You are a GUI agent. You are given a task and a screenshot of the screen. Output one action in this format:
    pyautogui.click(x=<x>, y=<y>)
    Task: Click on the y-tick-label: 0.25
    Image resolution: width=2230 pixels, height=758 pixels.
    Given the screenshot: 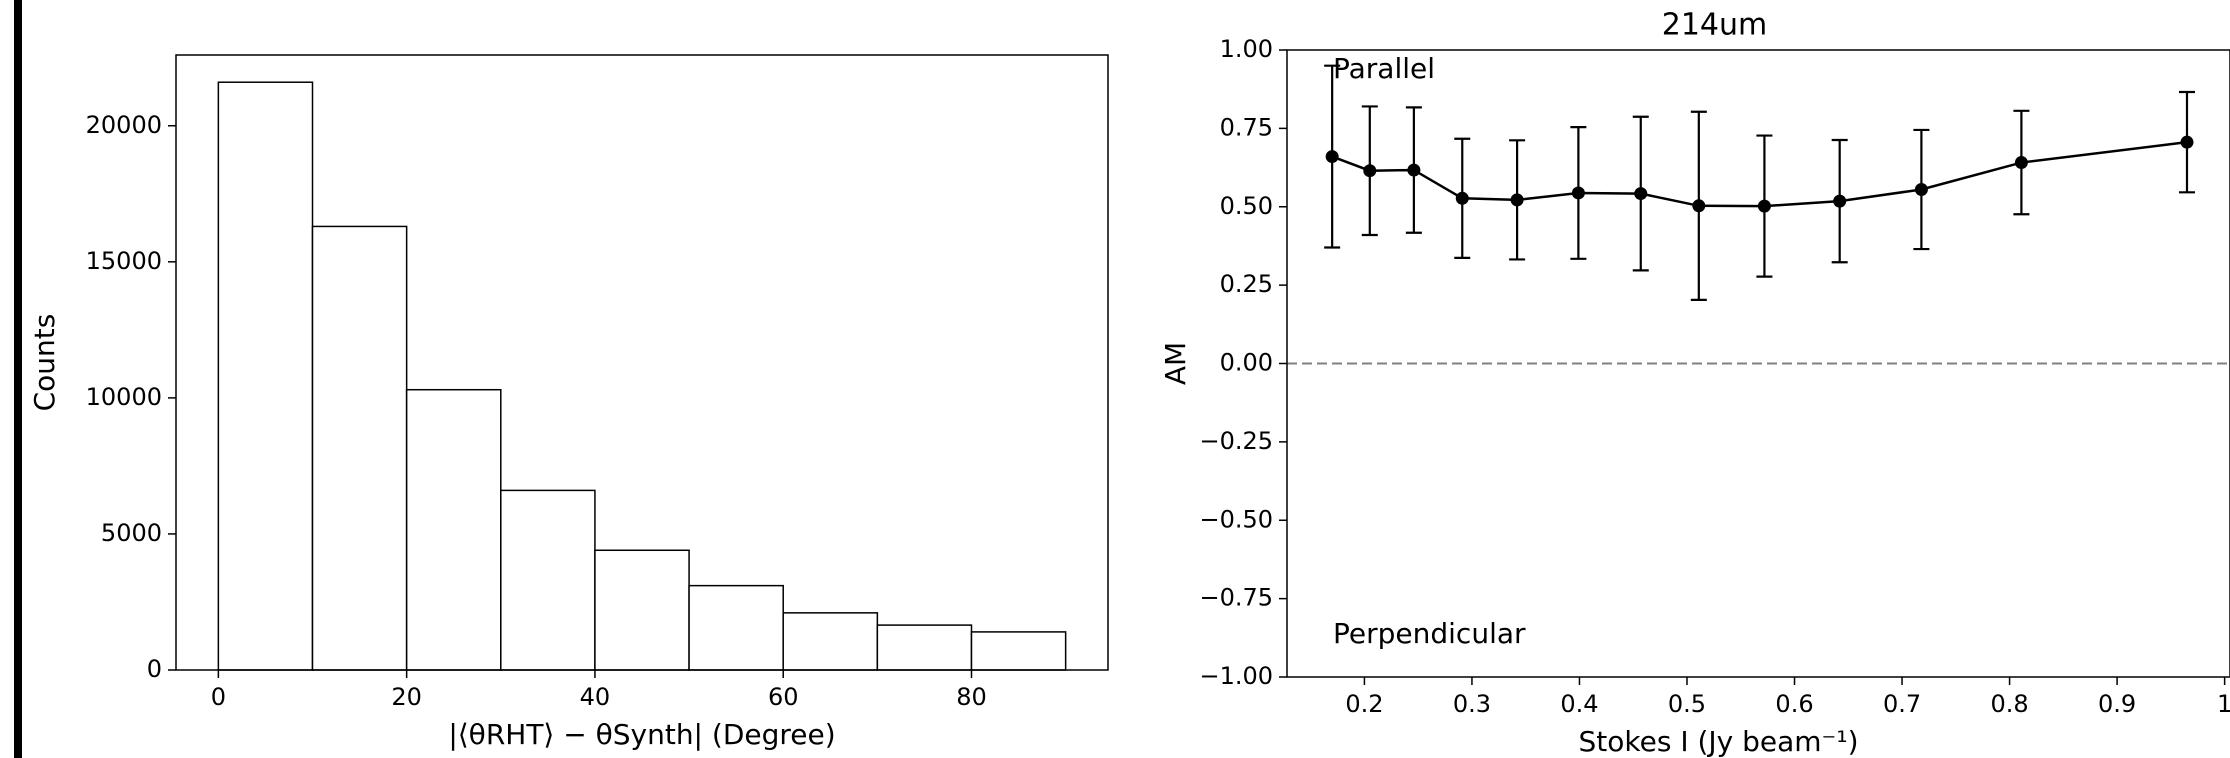 What is the action you would take?
    pyautogui.click(x=1246, y=284)
    